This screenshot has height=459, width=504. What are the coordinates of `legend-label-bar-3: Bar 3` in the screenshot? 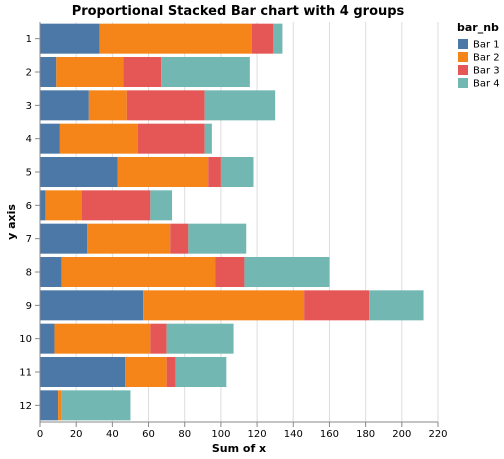 It's located at (486, 71).